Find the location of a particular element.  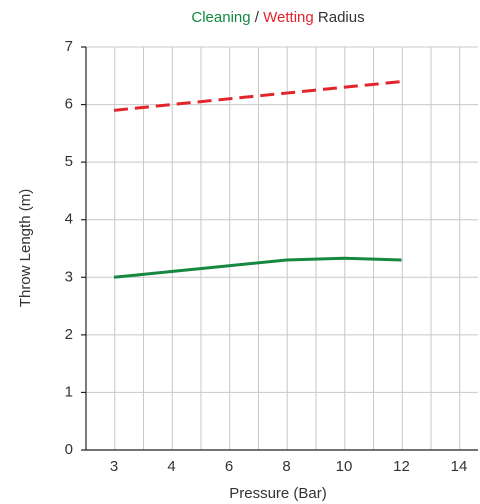

title-segment: Cleaning is located at coordinates (220, 17).